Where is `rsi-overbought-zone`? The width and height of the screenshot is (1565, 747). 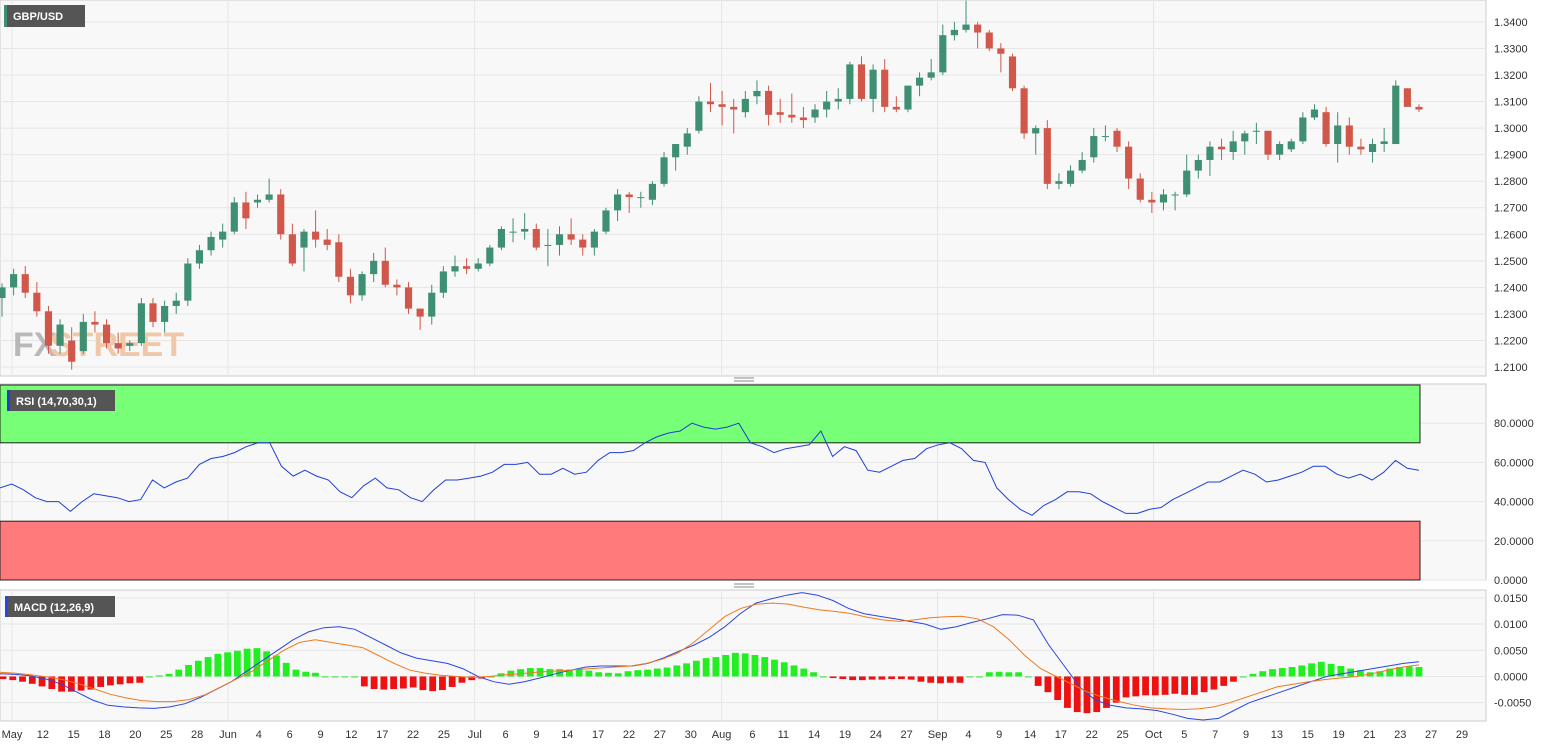 rsi-overbought-zone is located at coordinates (710, 414).